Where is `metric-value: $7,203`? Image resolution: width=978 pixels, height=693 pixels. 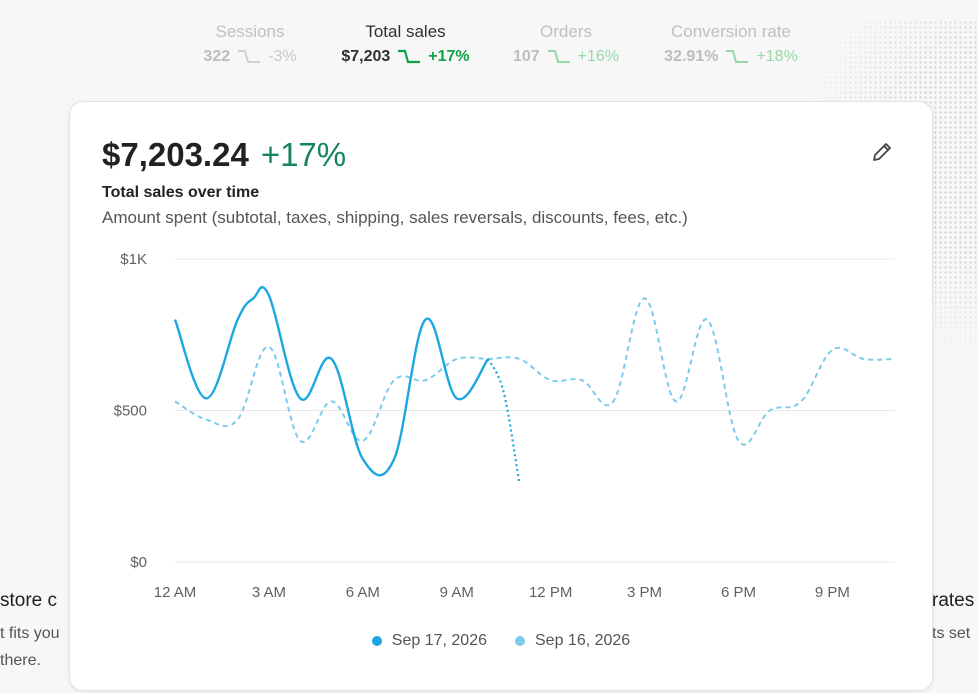 metric-value: $7,203 is located at coordinates (366, 56).